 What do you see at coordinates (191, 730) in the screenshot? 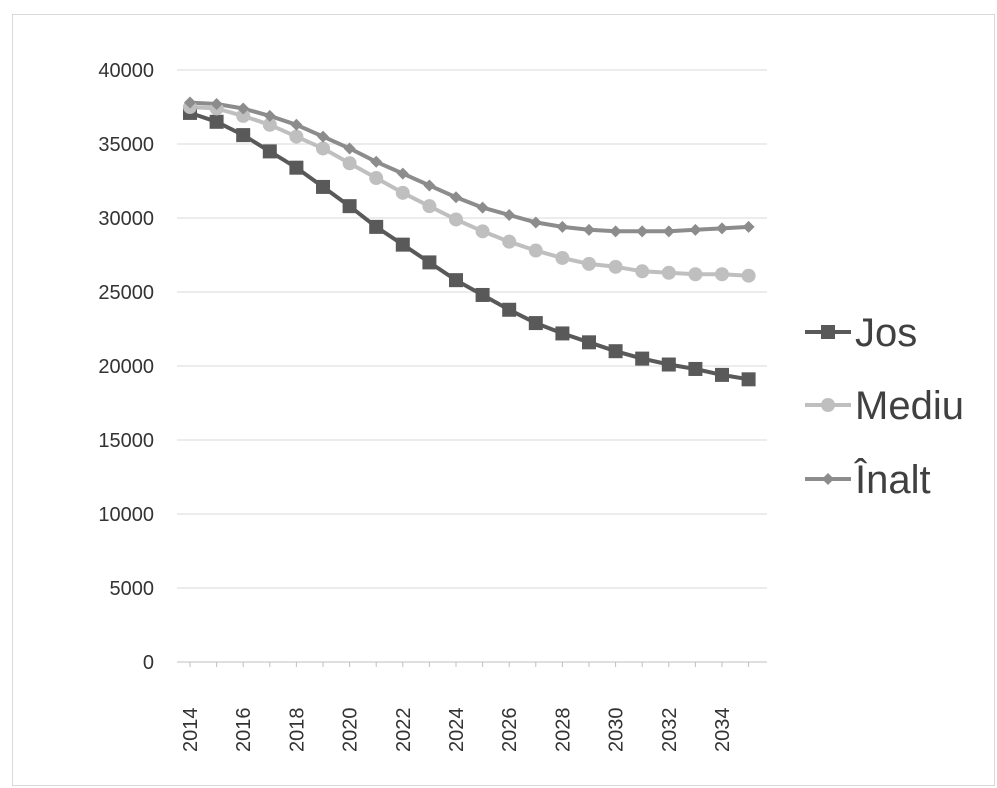
I see `x-tick-label: 2014` at bounding box center [191, 730].